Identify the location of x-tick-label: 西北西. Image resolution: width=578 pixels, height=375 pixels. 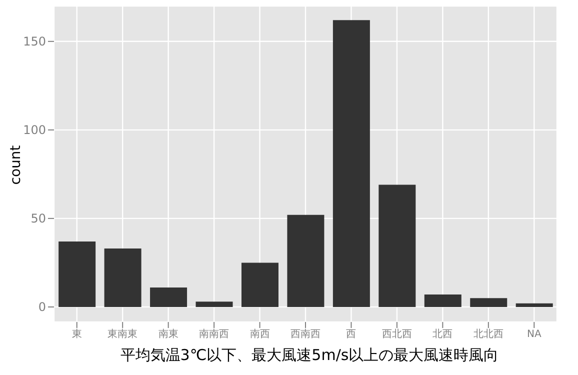
(397, 334).